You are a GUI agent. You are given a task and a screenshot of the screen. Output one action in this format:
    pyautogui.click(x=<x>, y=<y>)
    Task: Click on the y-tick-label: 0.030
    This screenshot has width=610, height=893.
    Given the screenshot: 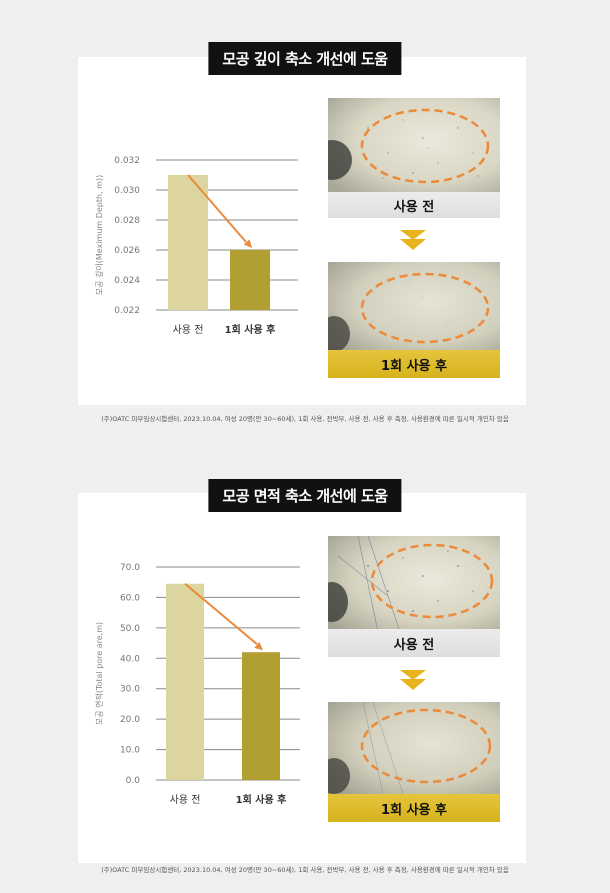 What is the action you would take?
    pyautogui.click(x=127, y=191)
    